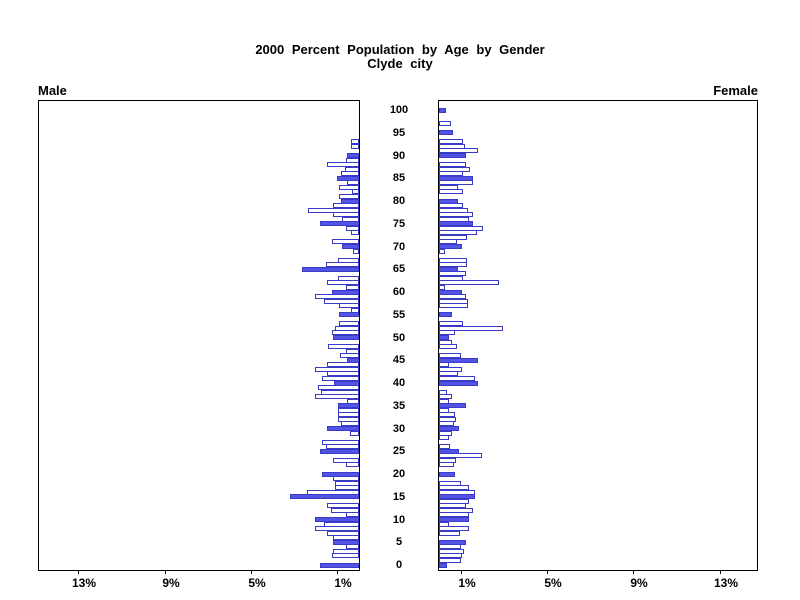  What do you see at coordinates (400, 49) in the screenshot?
I see `chart-title: 2000 Percent Population by Age by Gender` at bounding box center [400, 49].